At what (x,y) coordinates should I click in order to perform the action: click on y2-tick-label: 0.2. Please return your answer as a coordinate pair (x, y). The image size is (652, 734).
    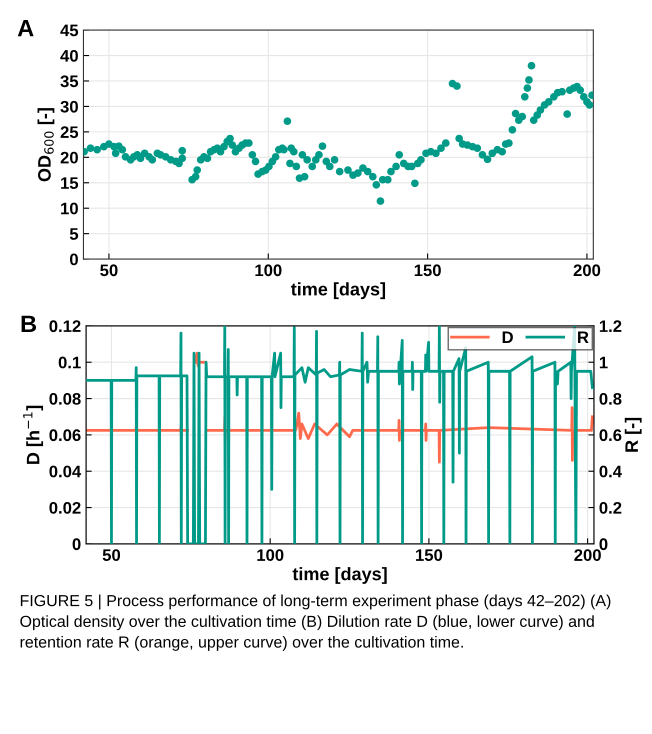
    Looking at the image, I should click on (610, 508).